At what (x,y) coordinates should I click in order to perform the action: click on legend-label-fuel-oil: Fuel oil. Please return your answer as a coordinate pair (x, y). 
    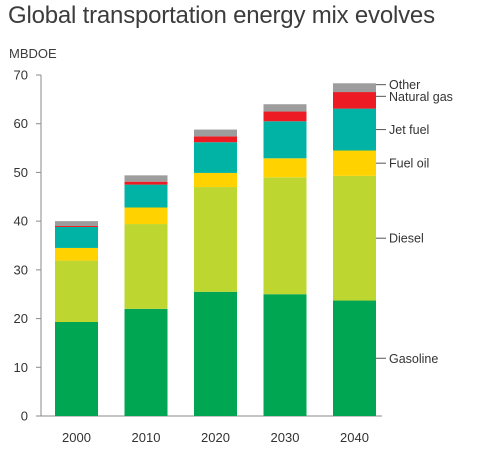
    Looking at the image, I should click on (409, 164).